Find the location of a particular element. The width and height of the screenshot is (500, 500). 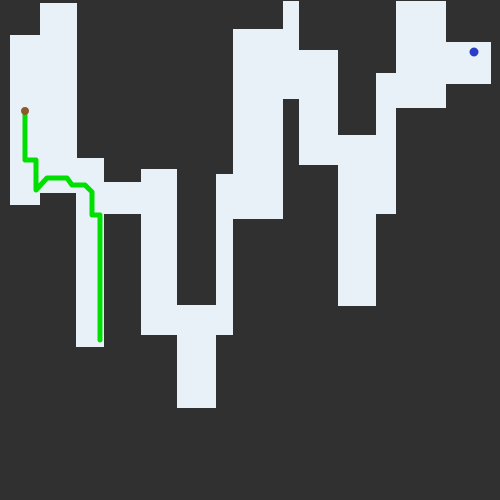

start-marker is located at coordinates (25, 111).